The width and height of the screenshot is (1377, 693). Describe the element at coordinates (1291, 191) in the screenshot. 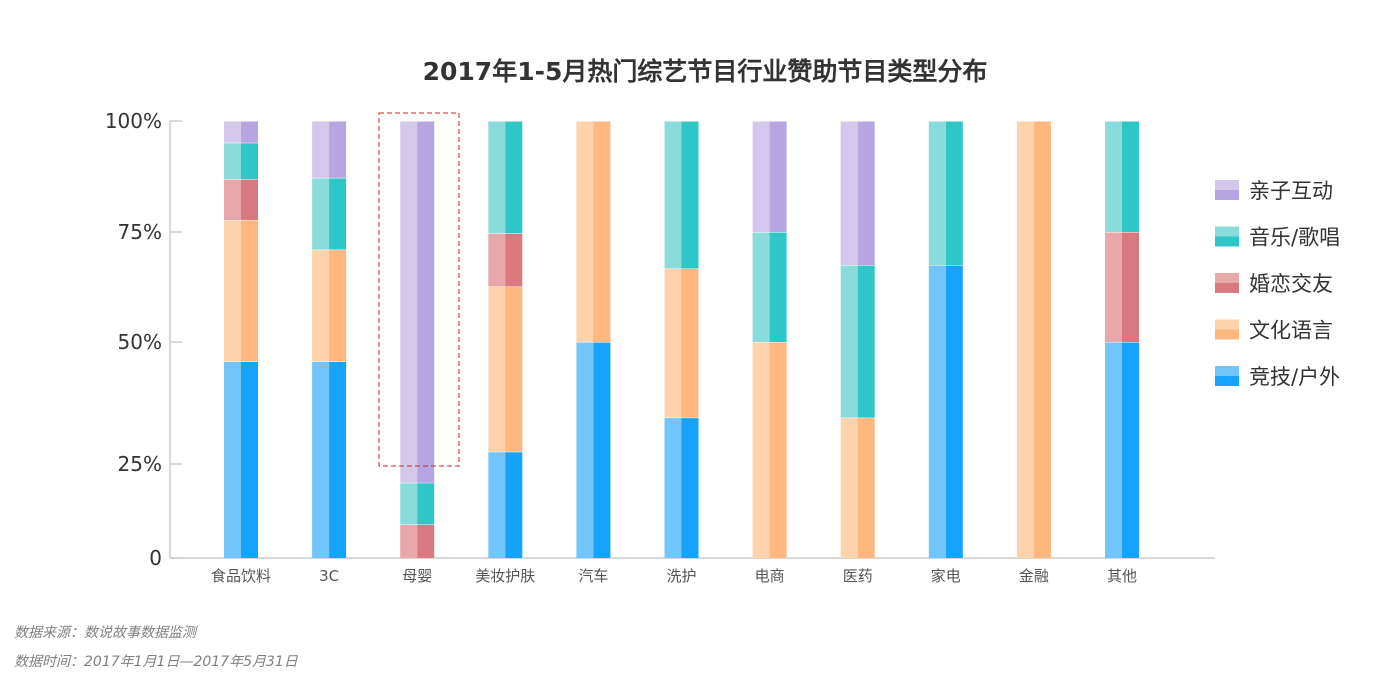

I see `legend-label: 亲子互动` at that location.